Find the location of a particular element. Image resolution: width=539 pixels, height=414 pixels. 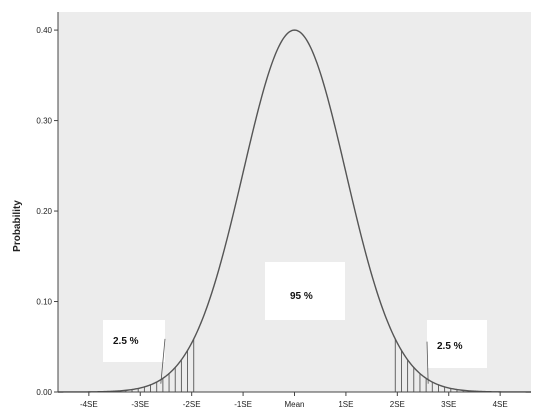

shaded-tail-right is located at coordinates (429, 365).